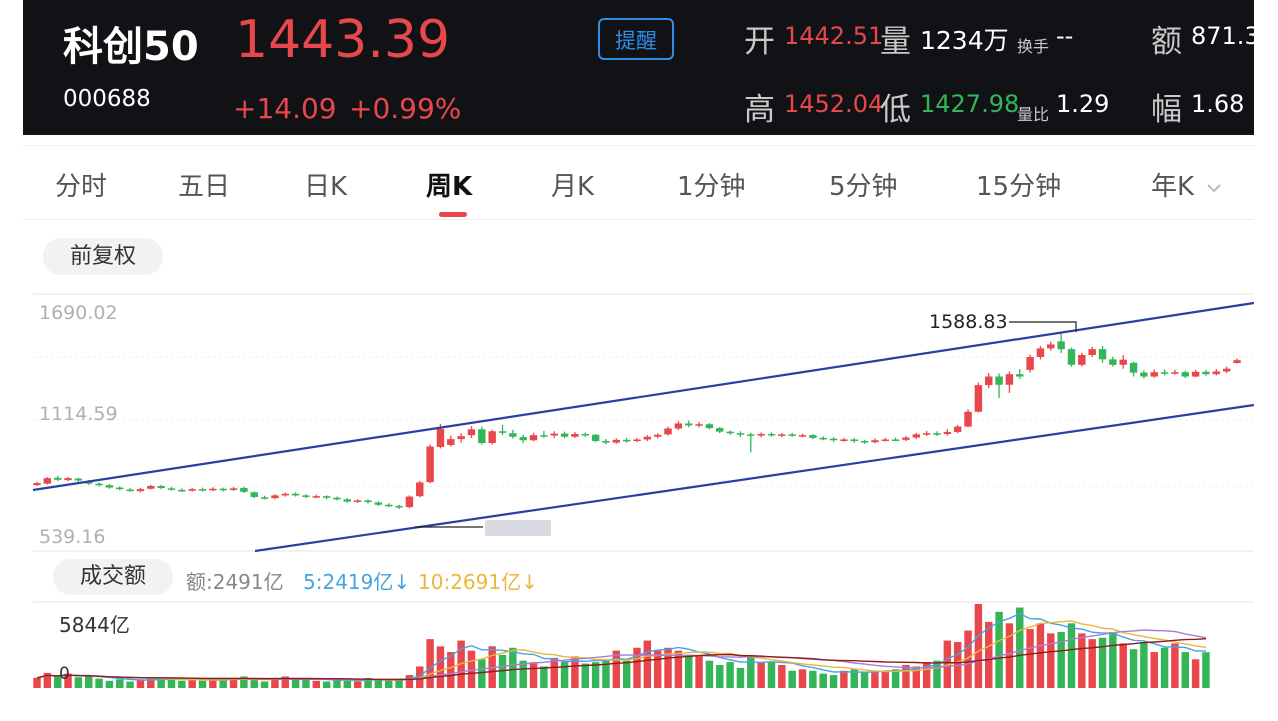 This screenshot has height=721, width=1278. Describe the element at coordinates (636, 39) in the screenshot. I see `alert-button: 提醒` at that location.